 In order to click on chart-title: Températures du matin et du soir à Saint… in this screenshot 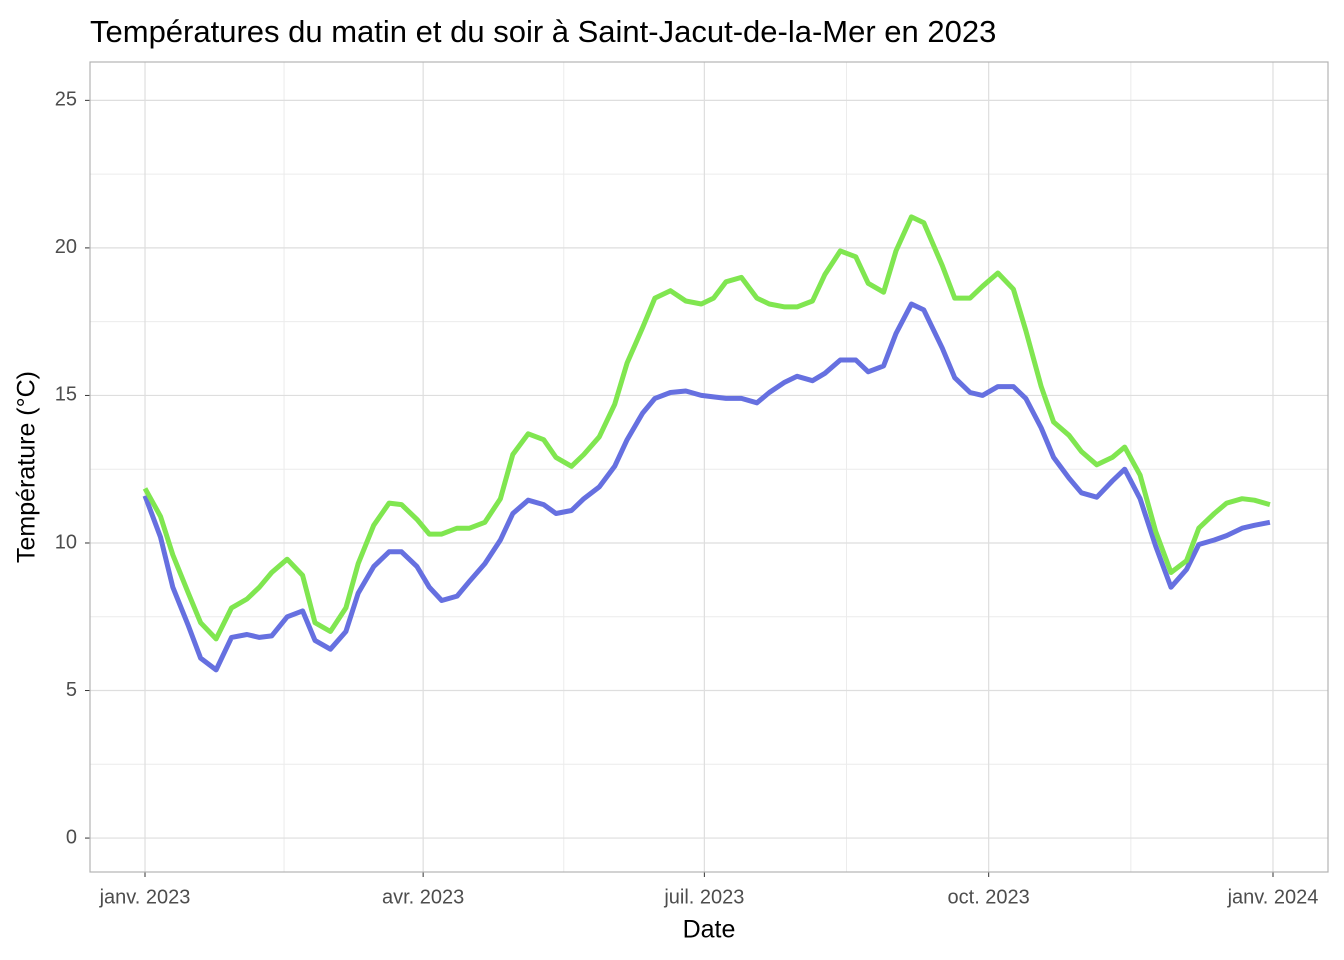, I will do `click(543, 31)`.